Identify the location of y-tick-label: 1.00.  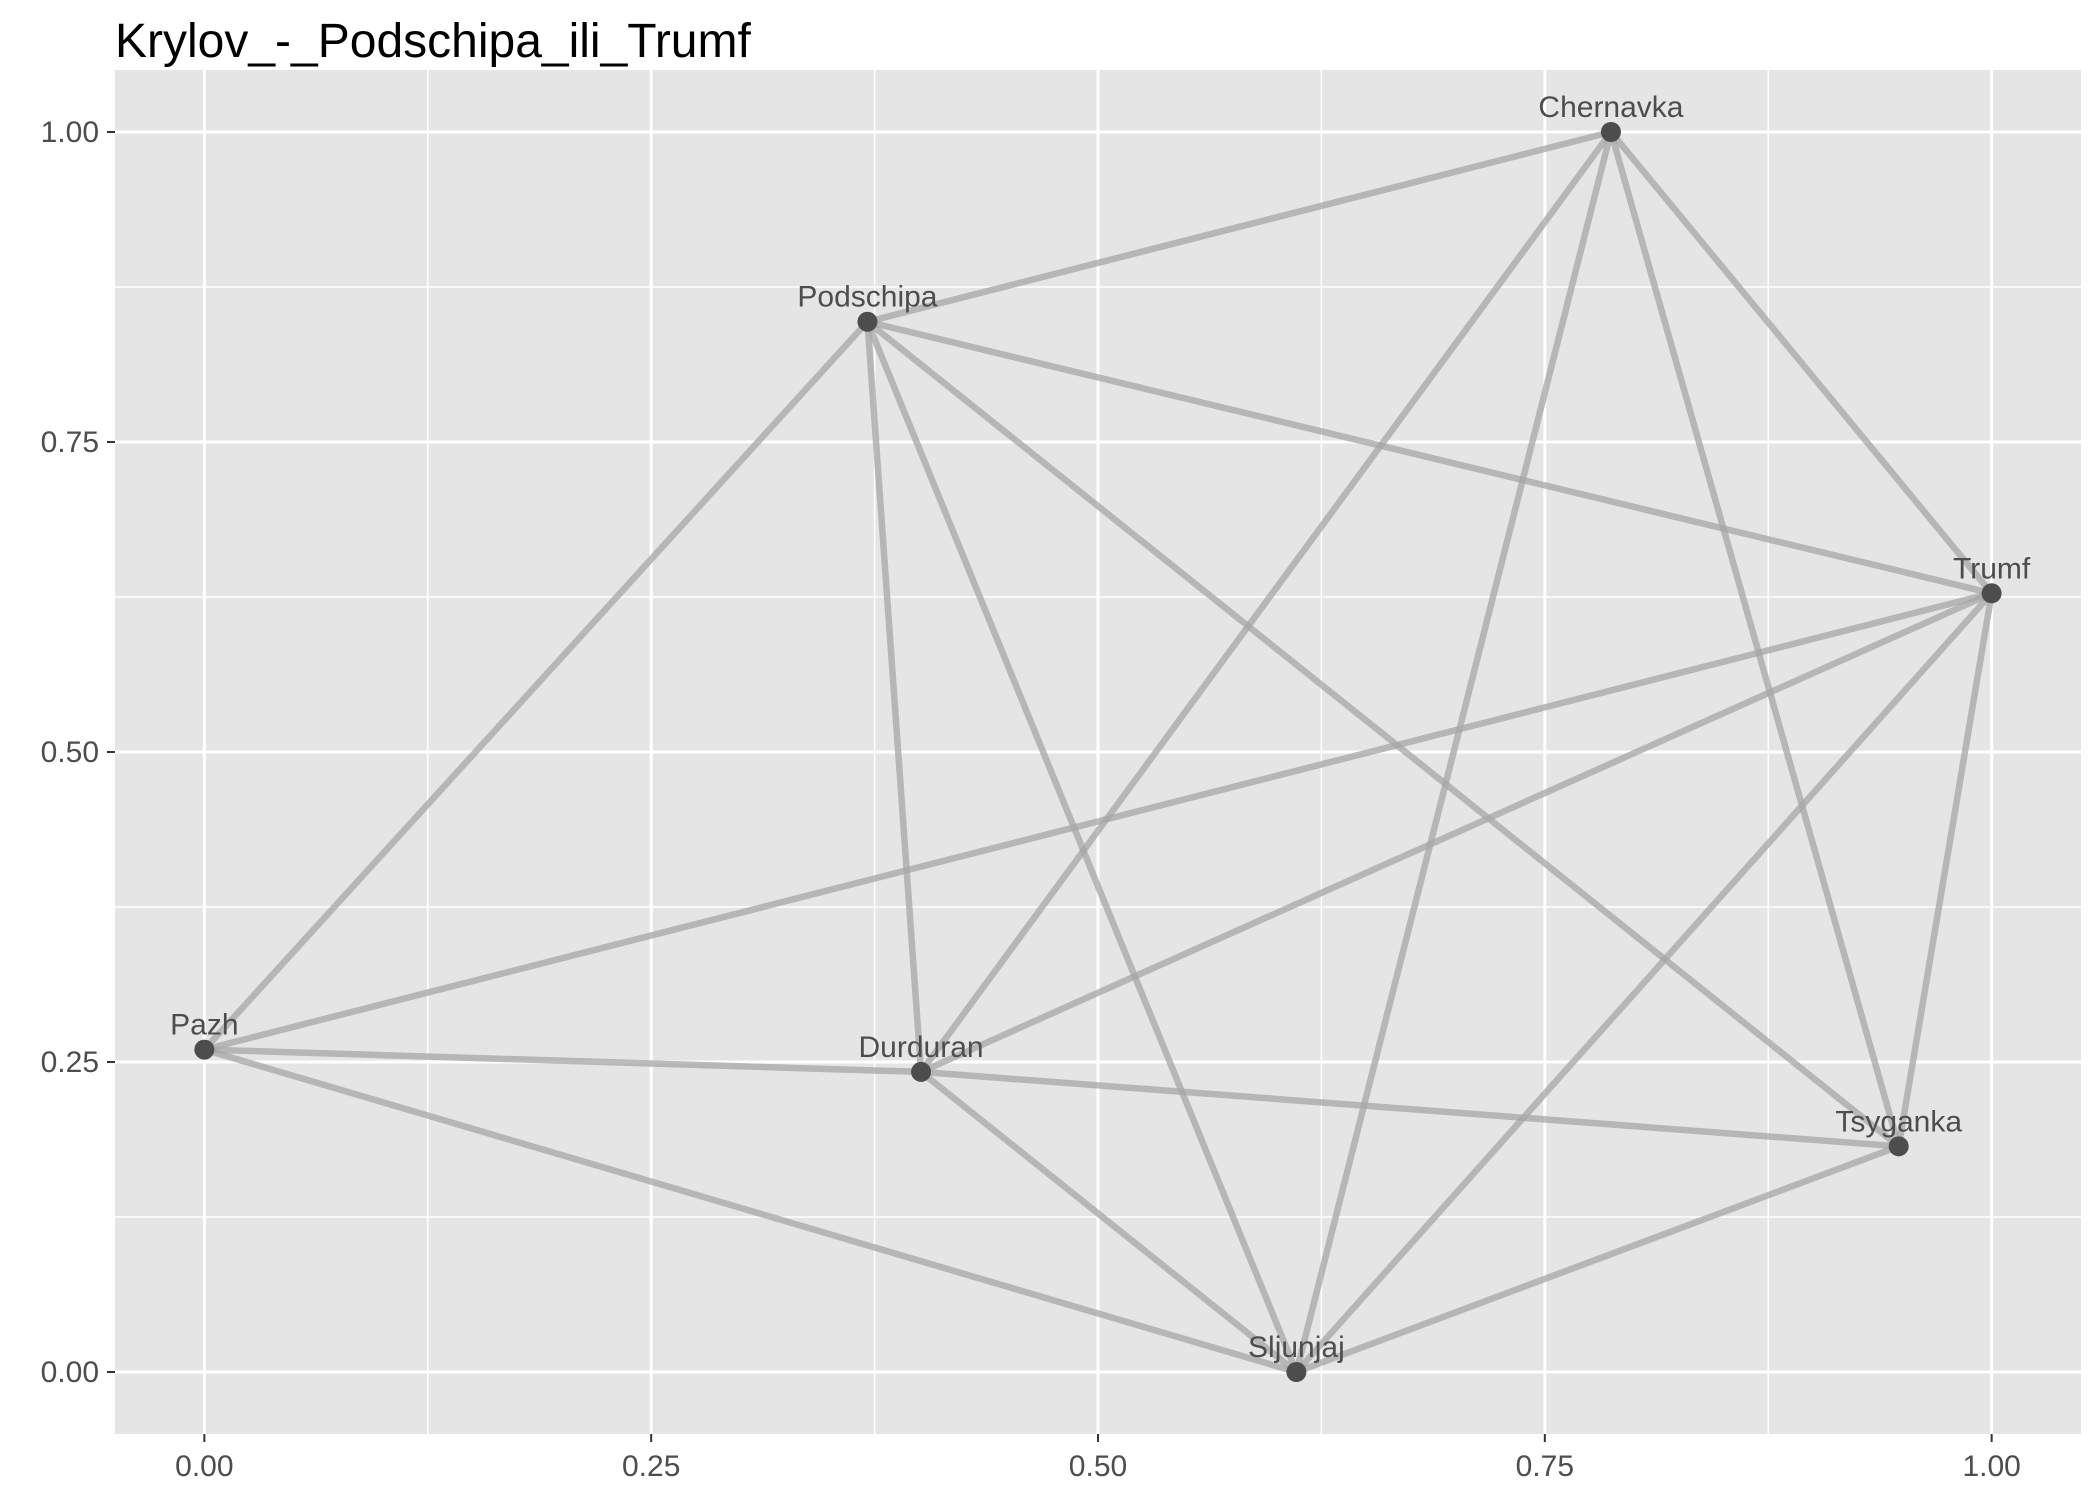
(70, 132).